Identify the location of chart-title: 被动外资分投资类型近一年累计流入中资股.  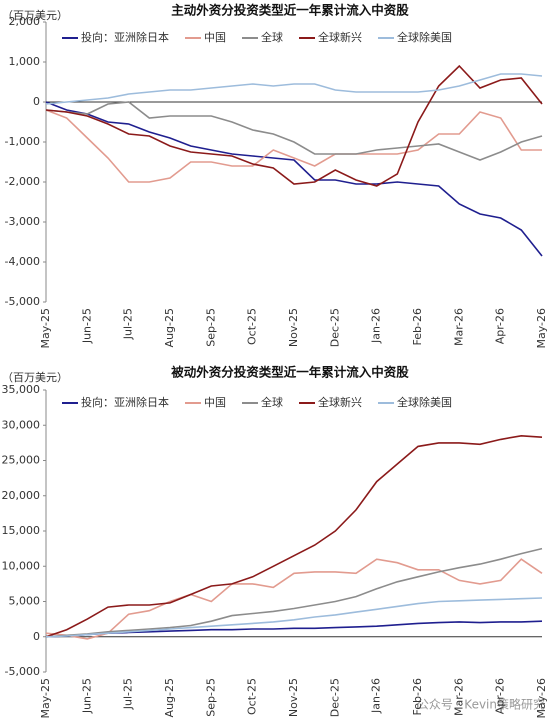
(290, 372).